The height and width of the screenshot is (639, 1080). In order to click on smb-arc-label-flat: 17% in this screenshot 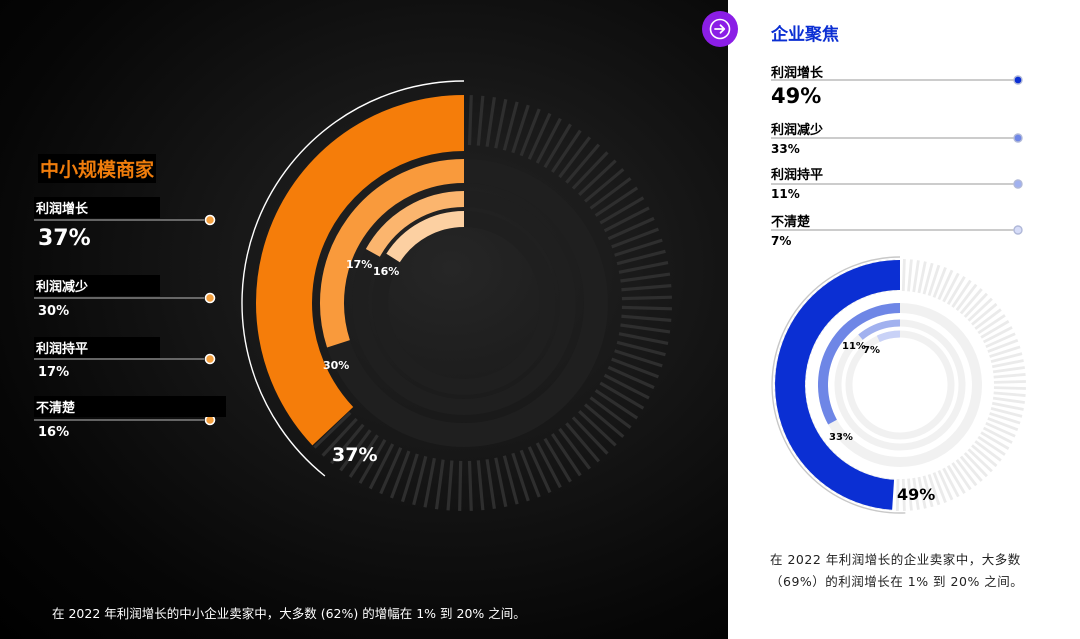, I will do `click(359, 264)`.